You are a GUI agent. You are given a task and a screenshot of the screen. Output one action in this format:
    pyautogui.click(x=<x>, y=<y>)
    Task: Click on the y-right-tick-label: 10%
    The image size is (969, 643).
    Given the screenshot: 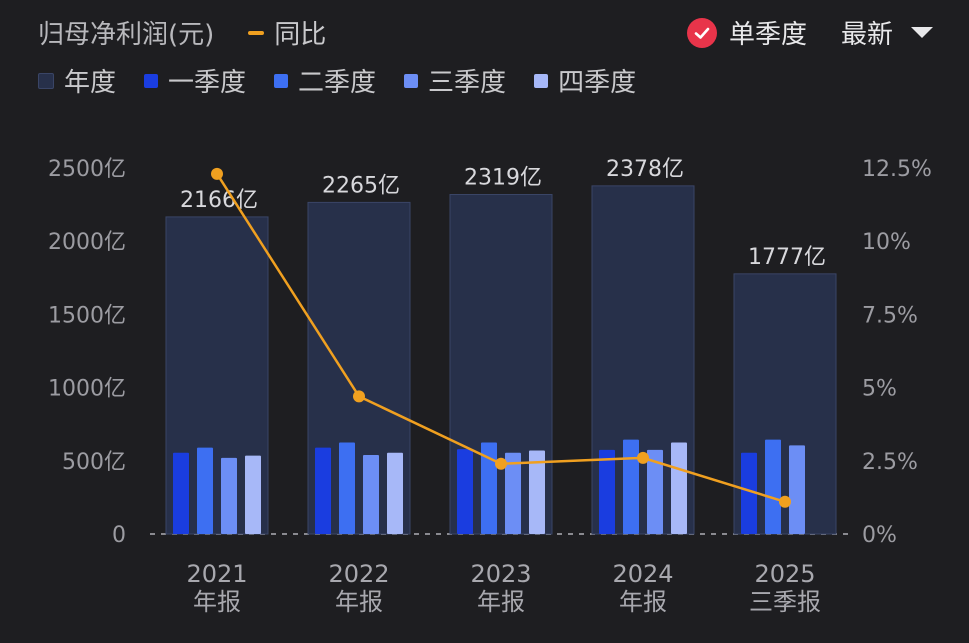 What is the action you would take?
    pyautogui.click(x=886, y=242)
    